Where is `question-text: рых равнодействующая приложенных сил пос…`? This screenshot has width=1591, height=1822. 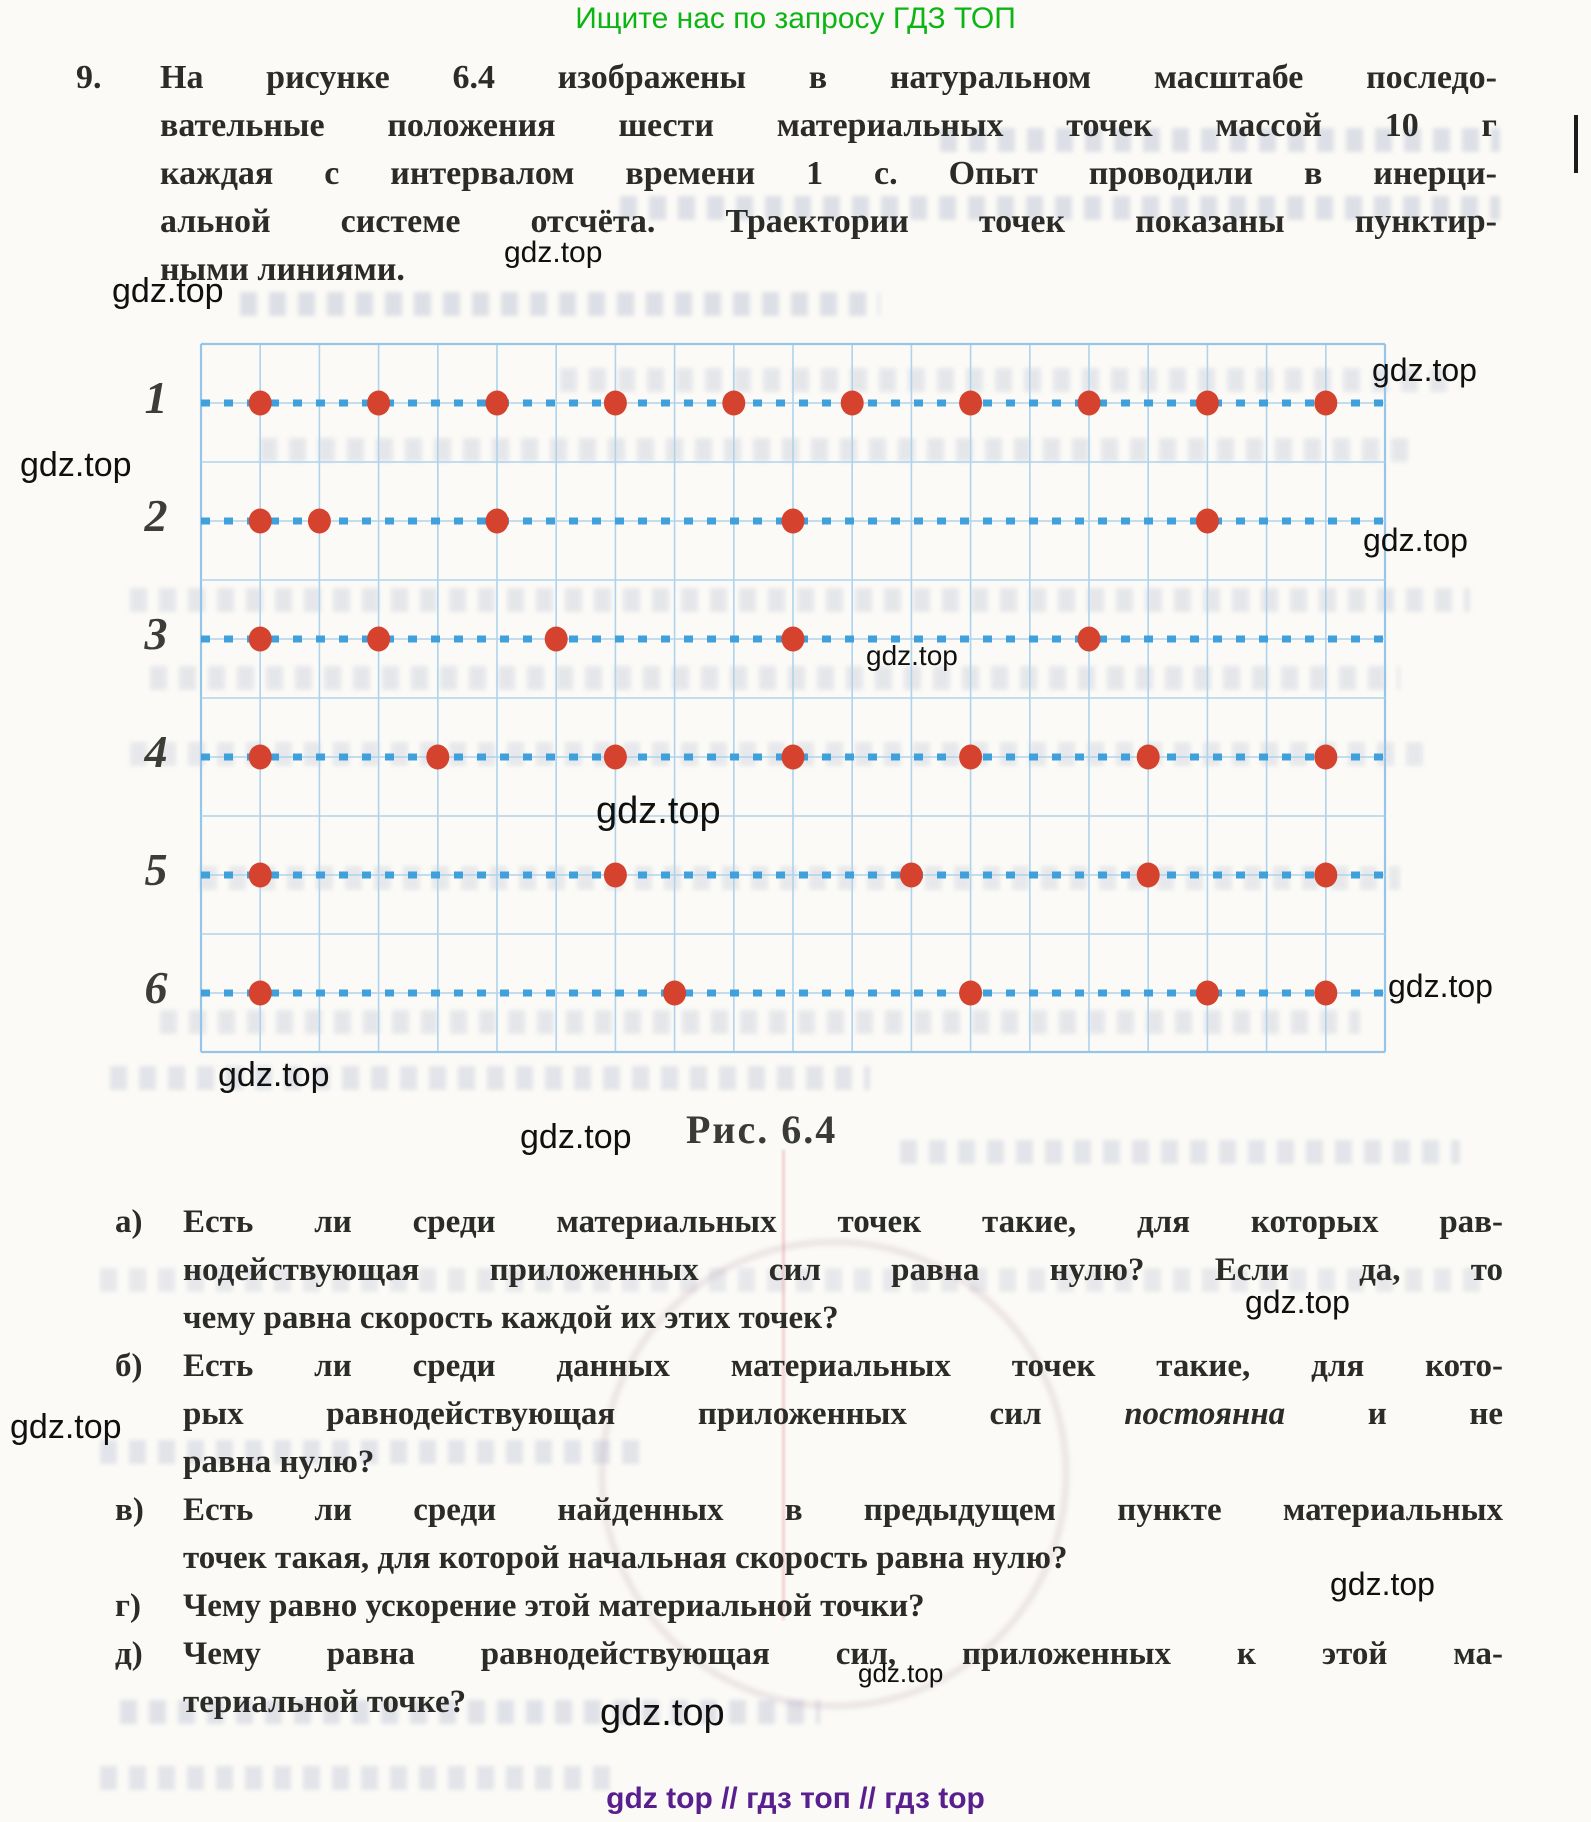 question-text: рых равнодействующая приложенных сил пос… is located at coordinates (843, 1414).